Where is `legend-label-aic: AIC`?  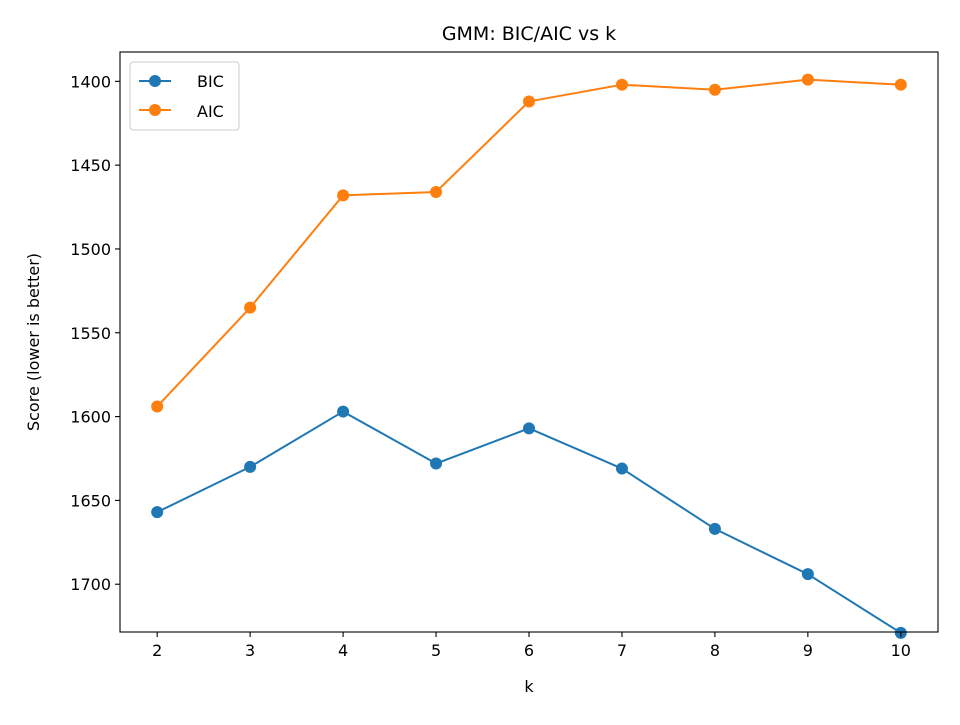 legend-label-aic: AIC is located at coordinates (210, 111).